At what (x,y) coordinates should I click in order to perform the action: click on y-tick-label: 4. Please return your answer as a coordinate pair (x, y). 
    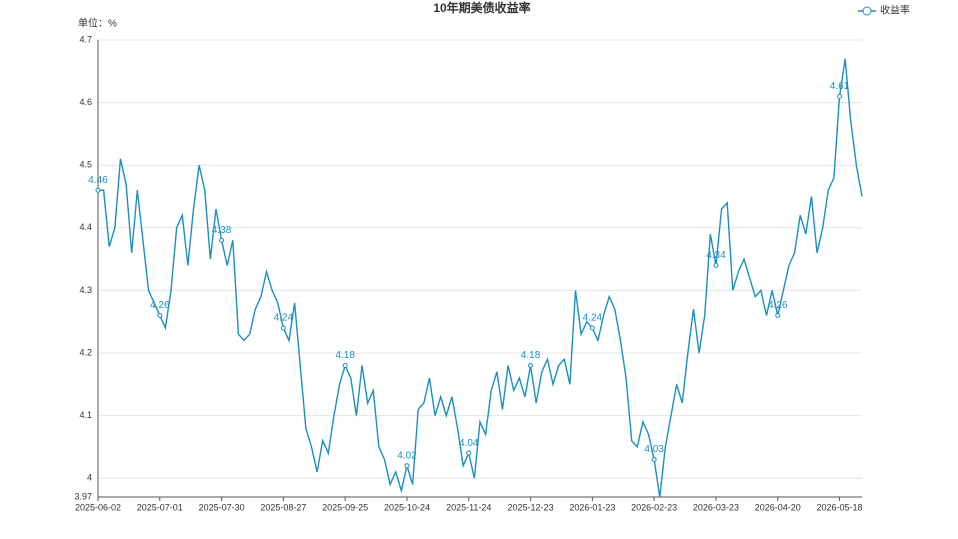
    Looking at the image, I should click on (89, 478).